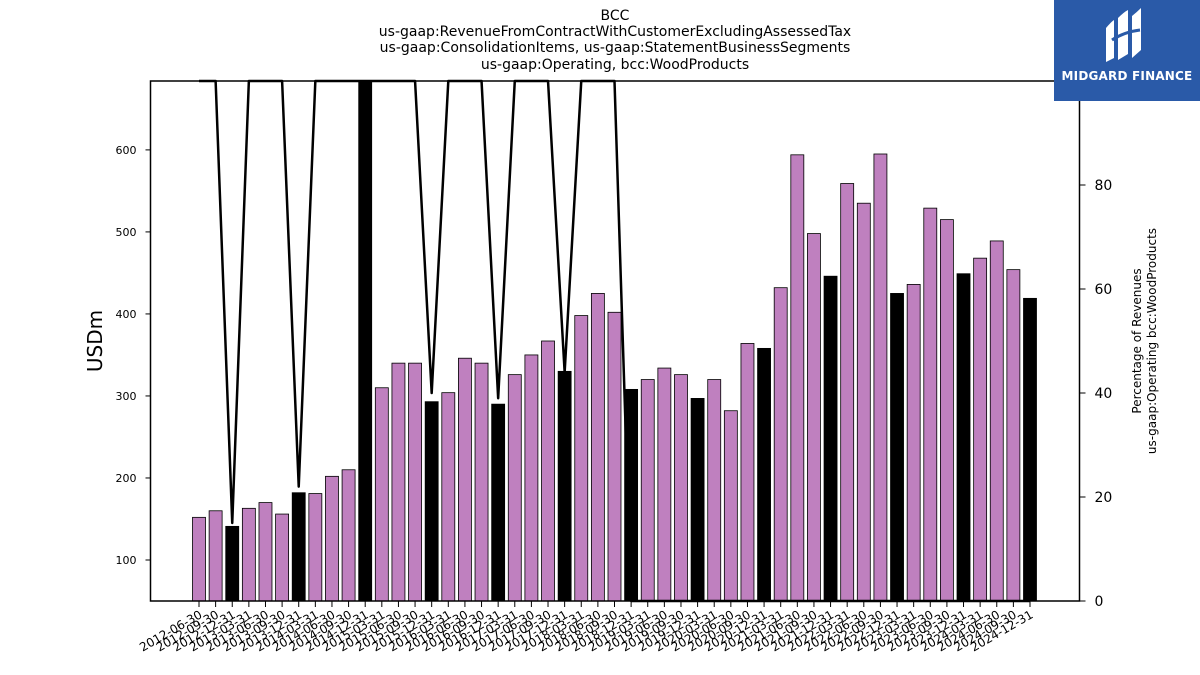 This screenshot has width=1200, height=675. I want to click on y-tick-label: 500, so click(126, 232).